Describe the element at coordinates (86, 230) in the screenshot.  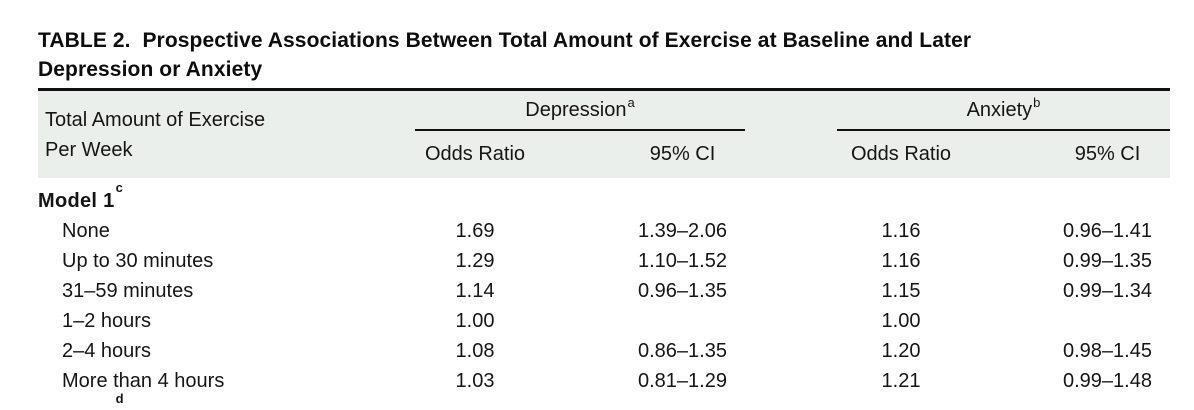
I see `row-label: None` at that location.